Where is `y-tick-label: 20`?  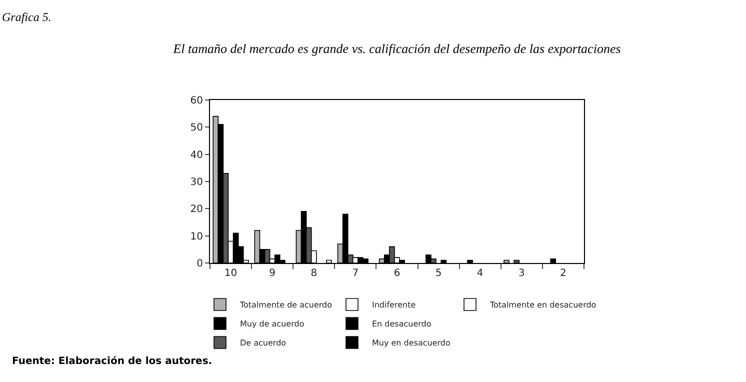 y-tick-label: 20 is located at coordinates (196, 210).